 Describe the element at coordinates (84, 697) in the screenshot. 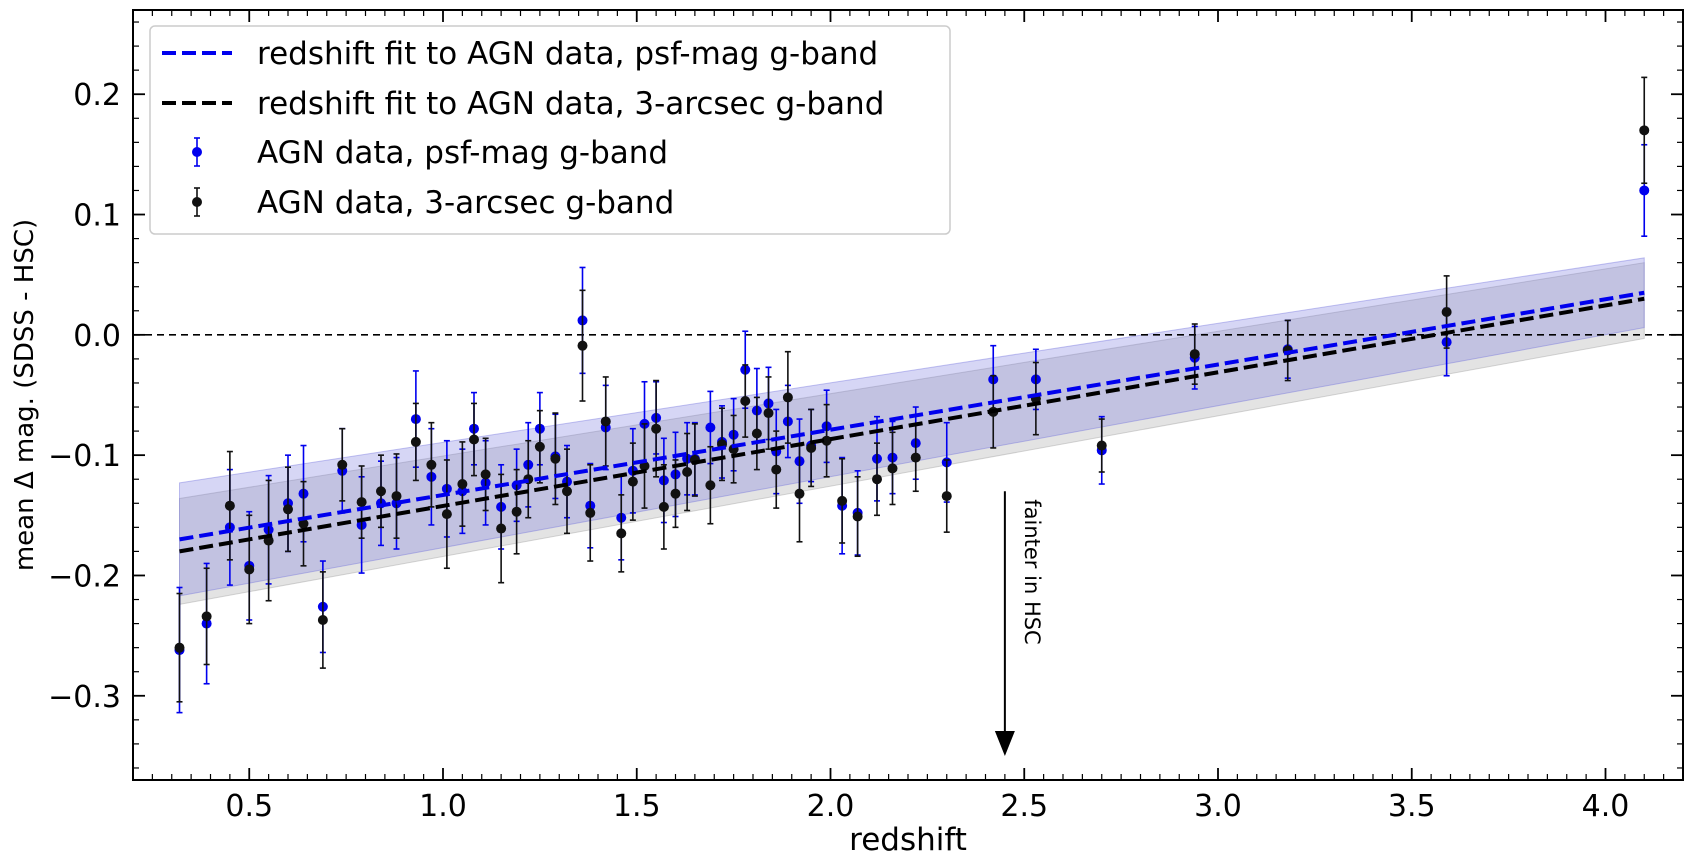

I see `y-tick-label: −0.3` at that location.